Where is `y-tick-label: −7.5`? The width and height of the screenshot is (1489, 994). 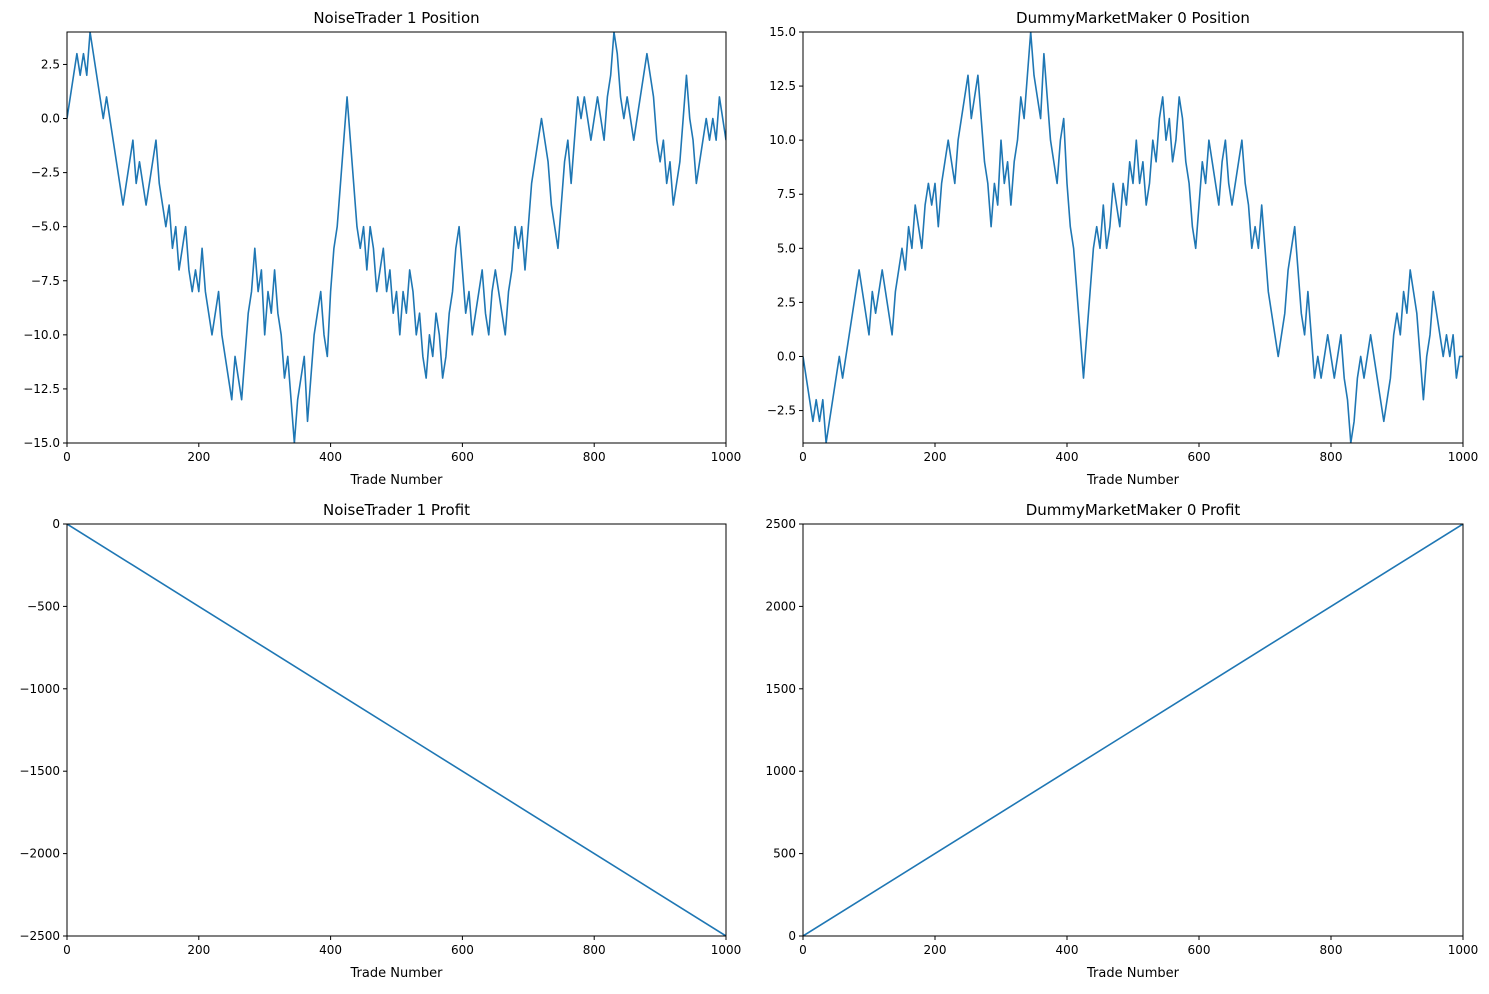 y-tick-label: −7.5 is located at coordinates (45, 281).